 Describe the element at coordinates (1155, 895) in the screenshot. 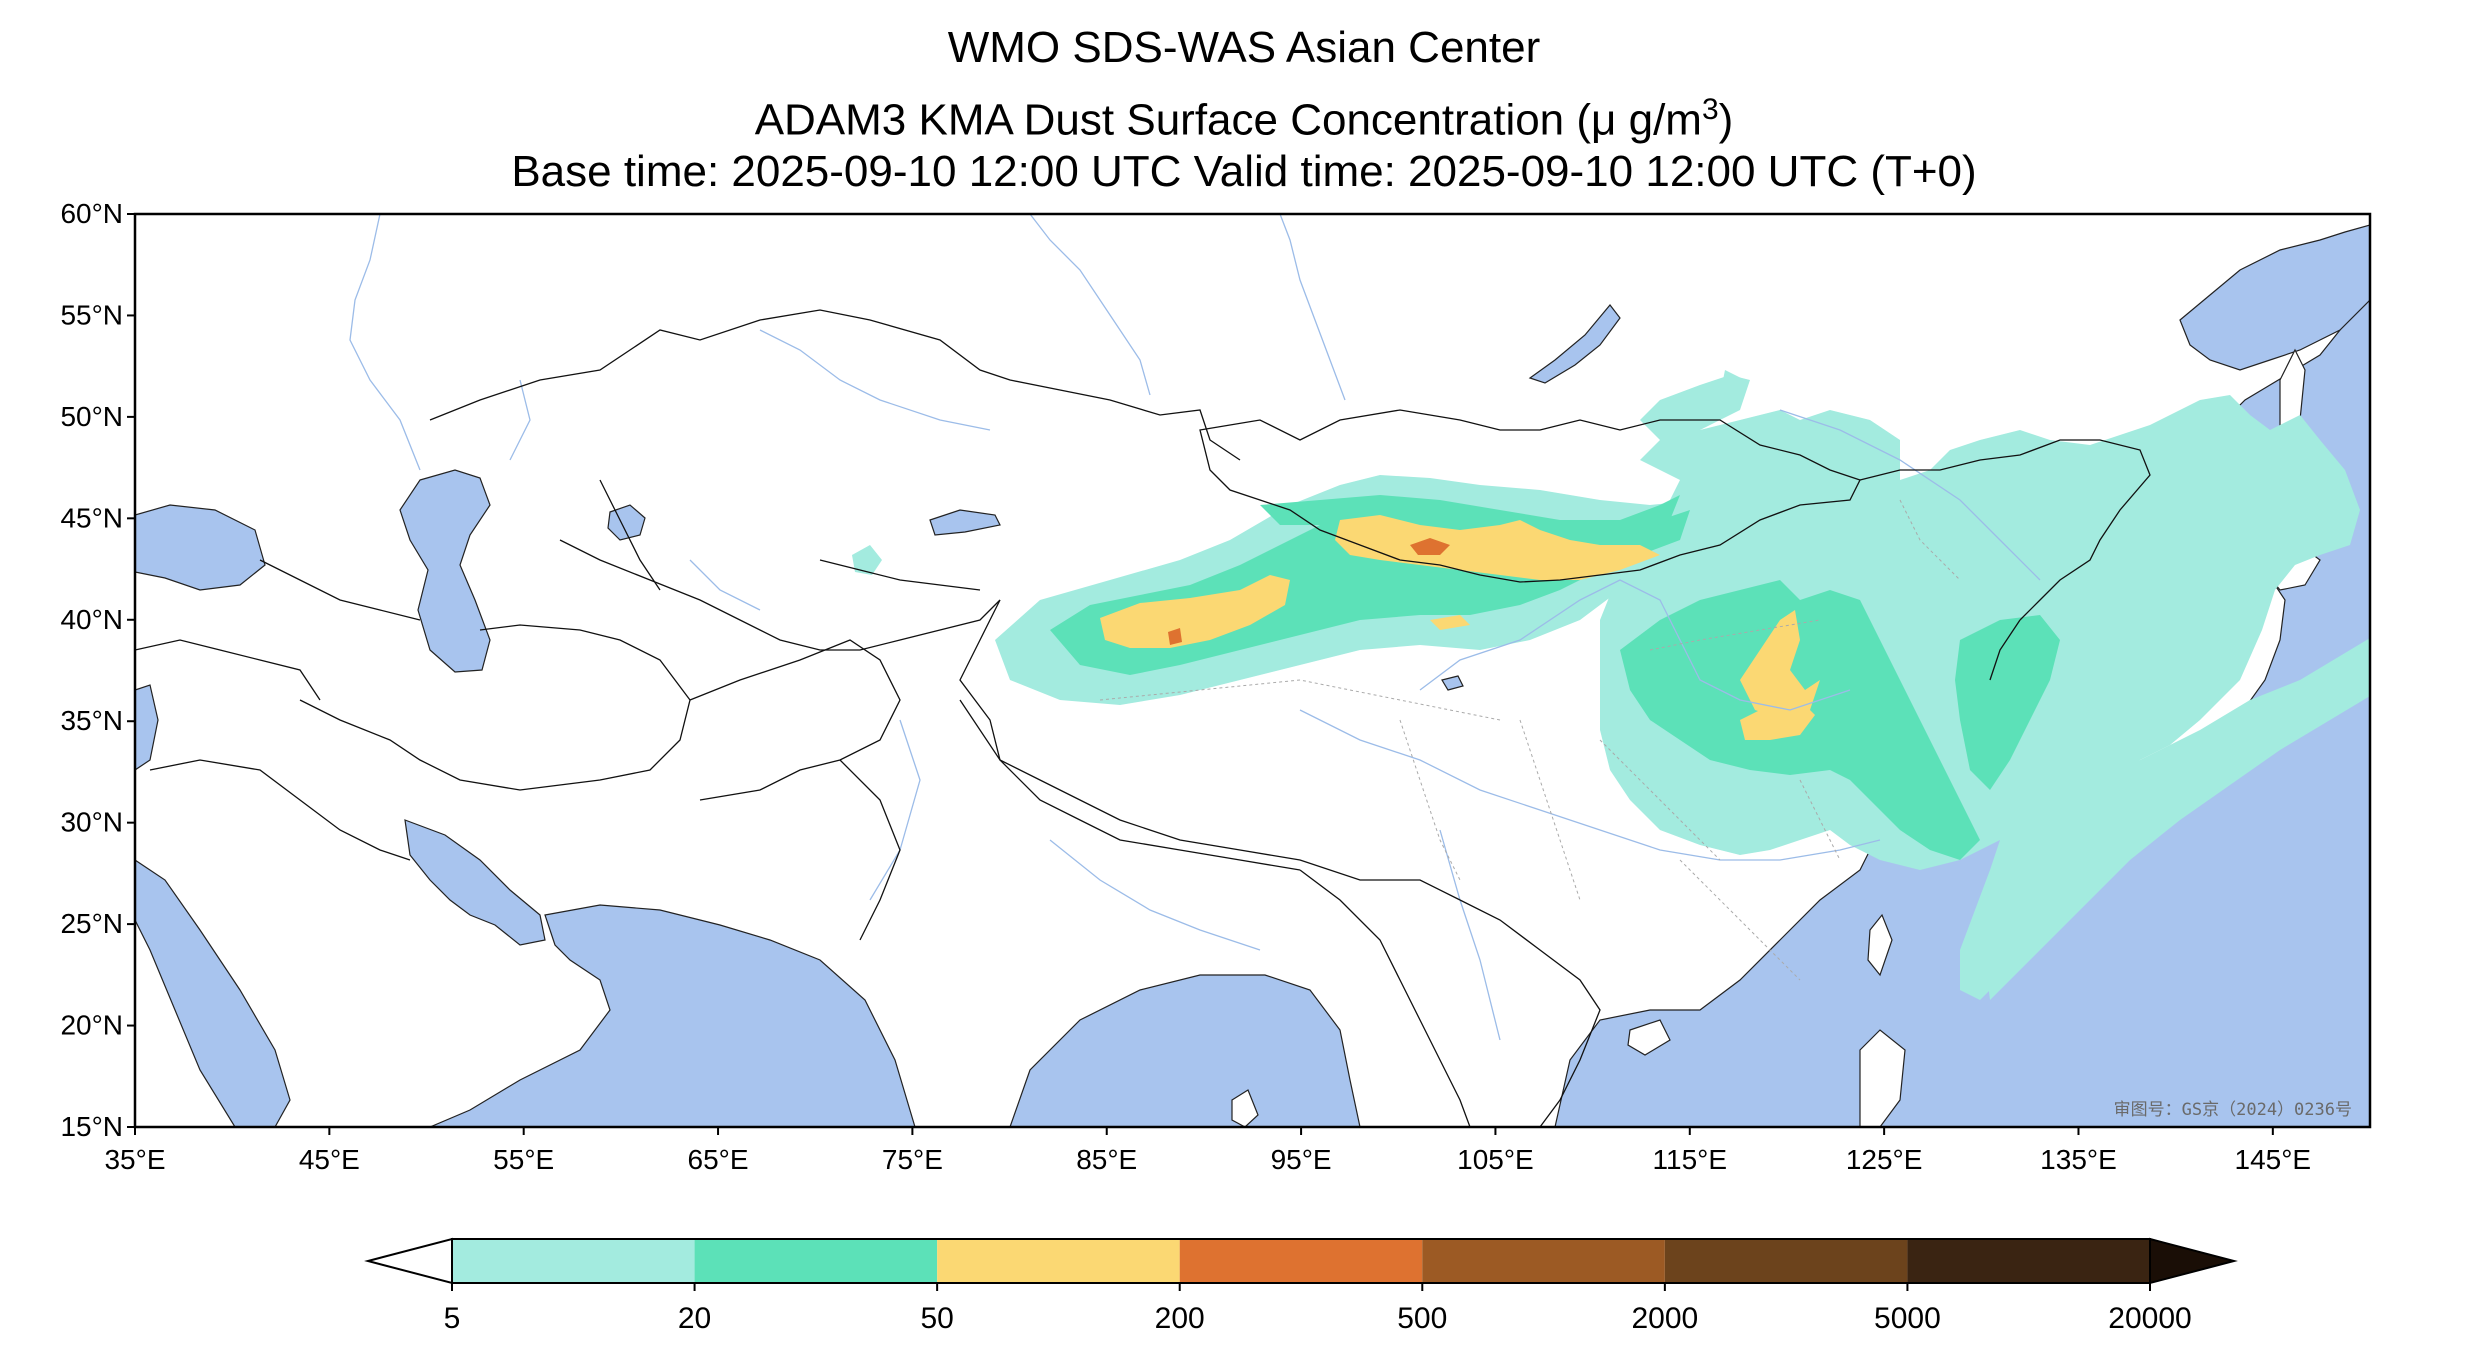

I see `river-ganges` at that location.